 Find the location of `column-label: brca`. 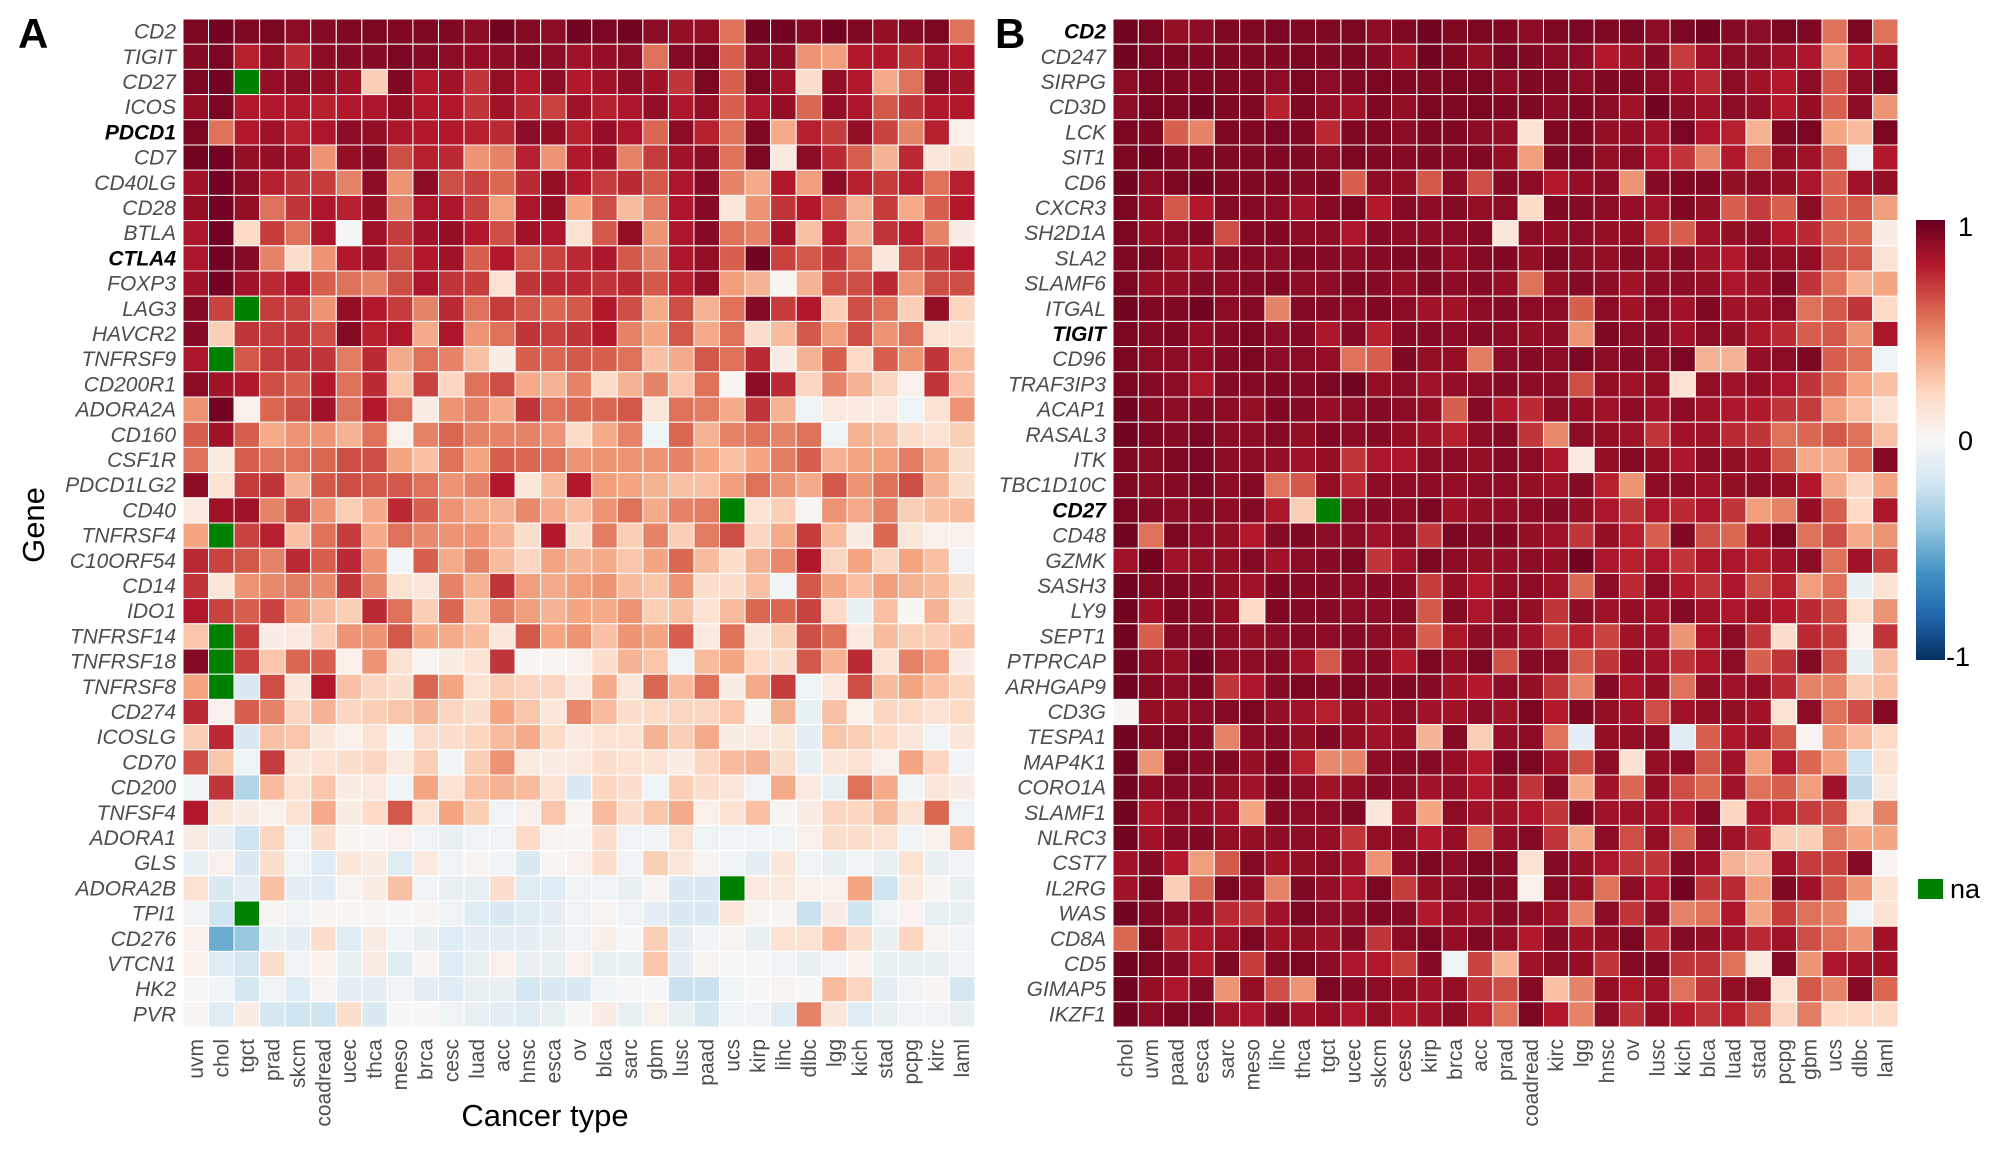

column-label: brca is located at coordinates (1455, 1059).